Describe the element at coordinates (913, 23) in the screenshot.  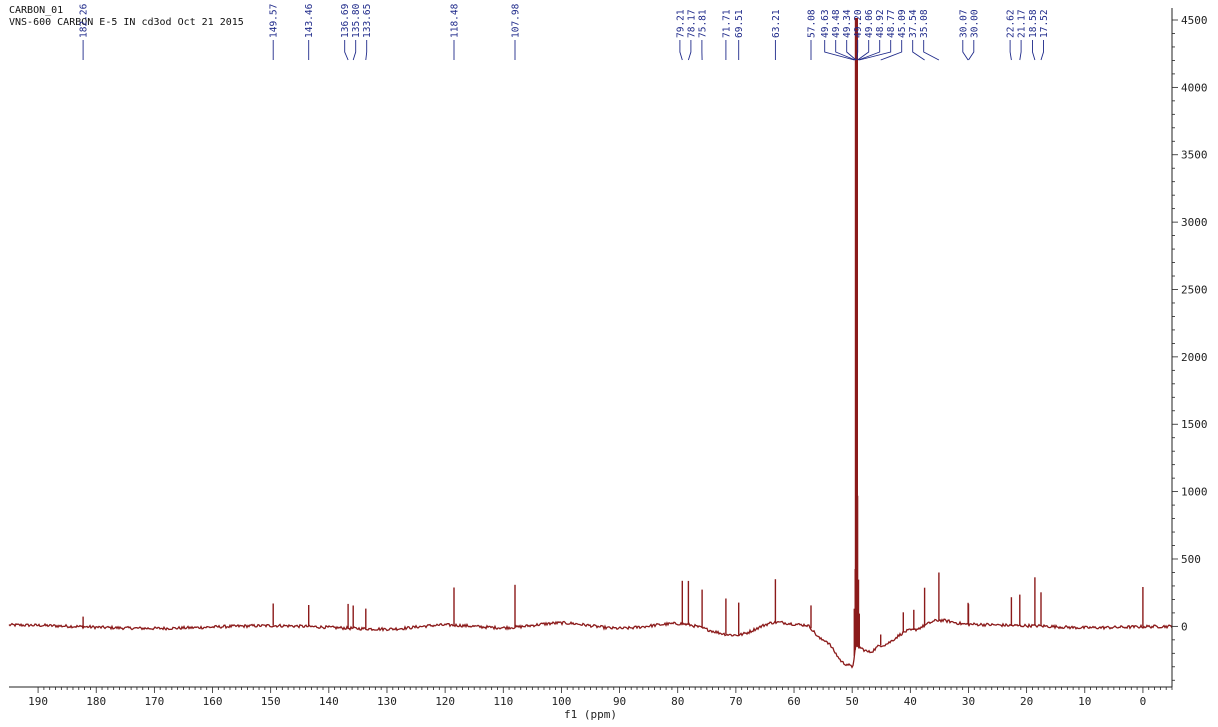
I see `peak-label: 37.54` at that location.